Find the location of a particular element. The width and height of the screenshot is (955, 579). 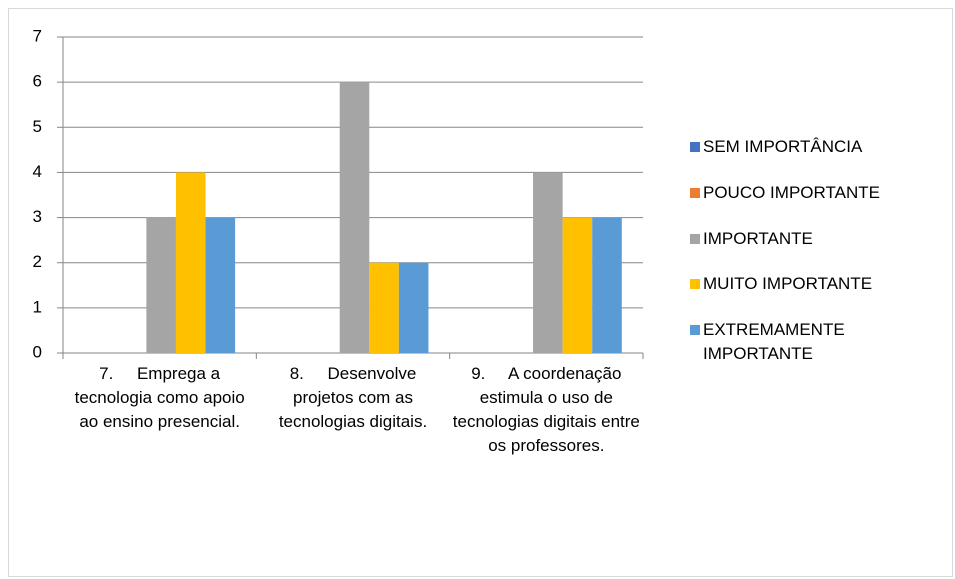

y-tick-label: 3 is located at coordinates (37, 216).